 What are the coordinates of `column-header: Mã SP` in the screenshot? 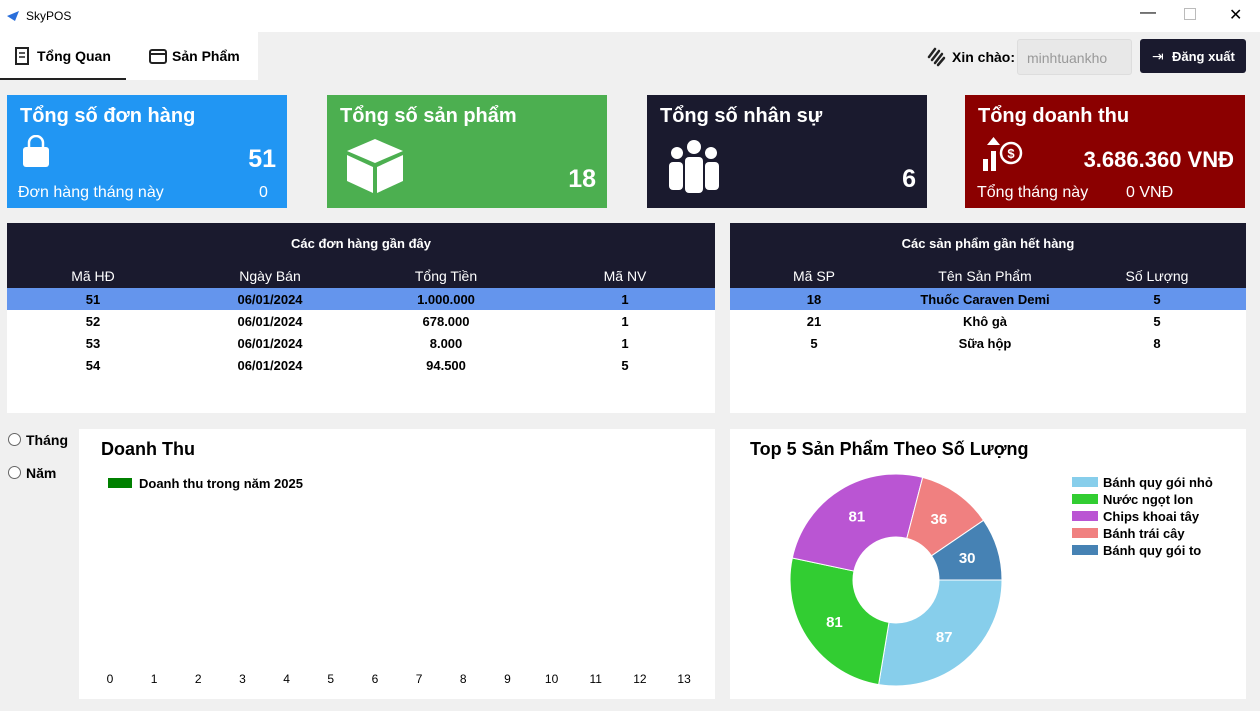 It's located at (814, 276).